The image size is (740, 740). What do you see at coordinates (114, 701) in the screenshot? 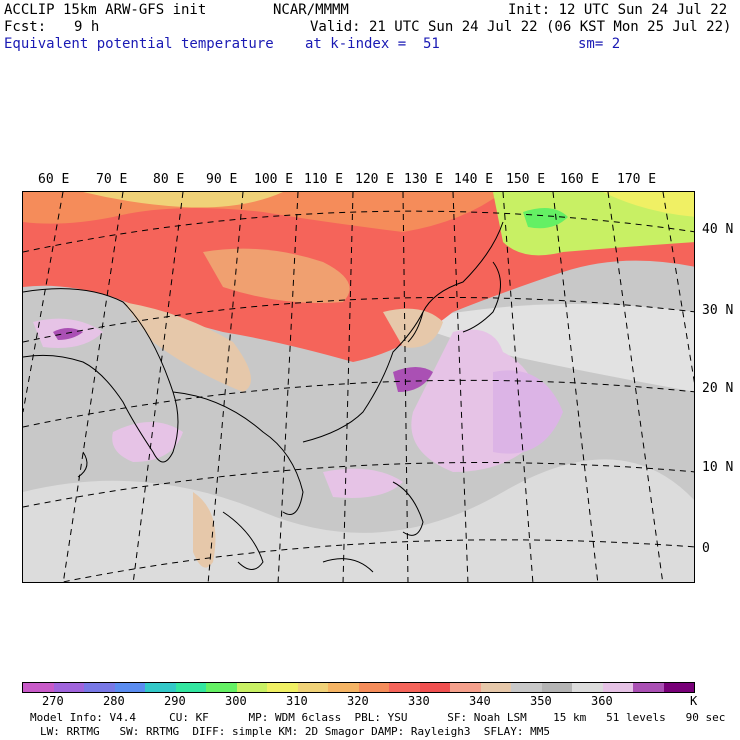
I see `colorbar-tick: 280` at bounding box center [114, 701].